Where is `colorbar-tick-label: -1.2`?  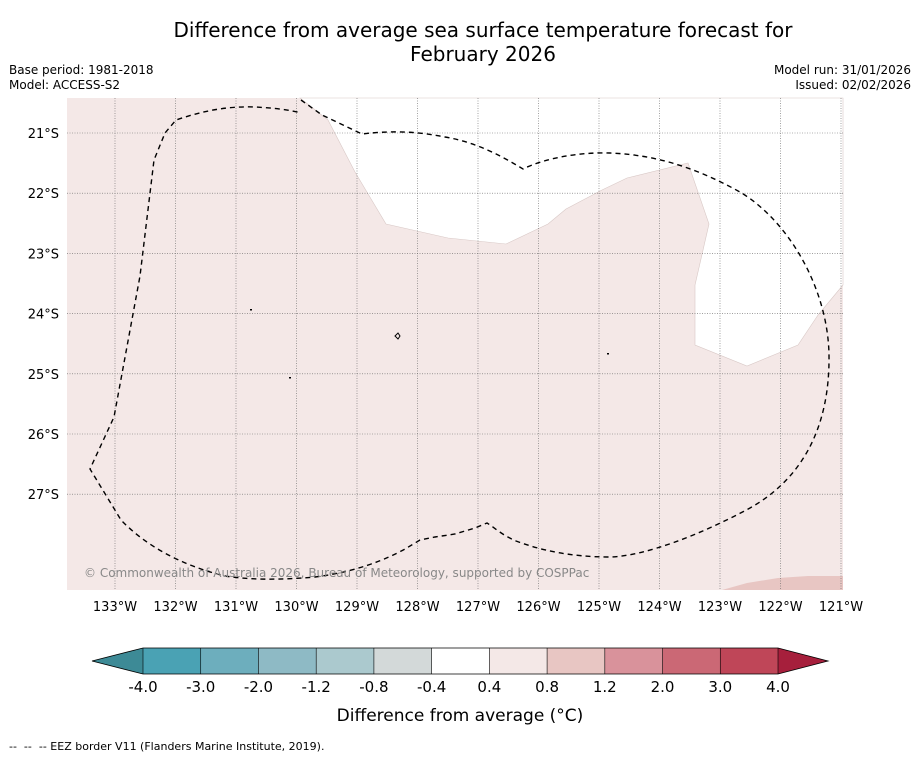 colorbar-tick-label: -1.2 is located at coordinates (316, 687).